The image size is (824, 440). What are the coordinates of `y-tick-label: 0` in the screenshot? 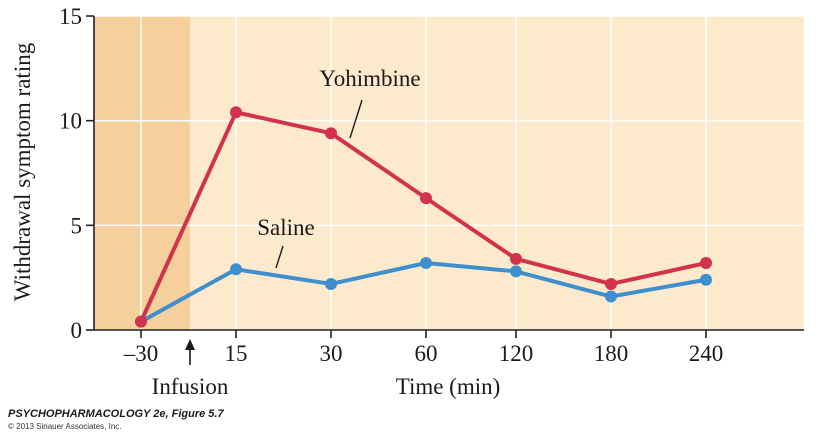 It's located at (77, 330).